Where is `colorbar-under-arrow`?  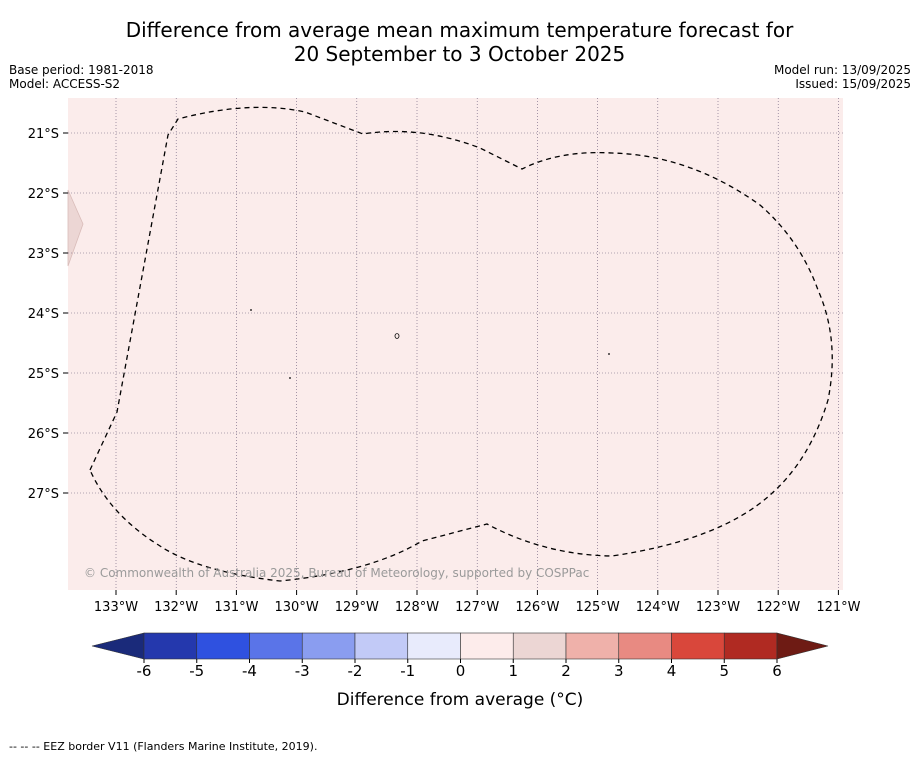 colorbar-under-arrow is located at coordinates (118, 646).